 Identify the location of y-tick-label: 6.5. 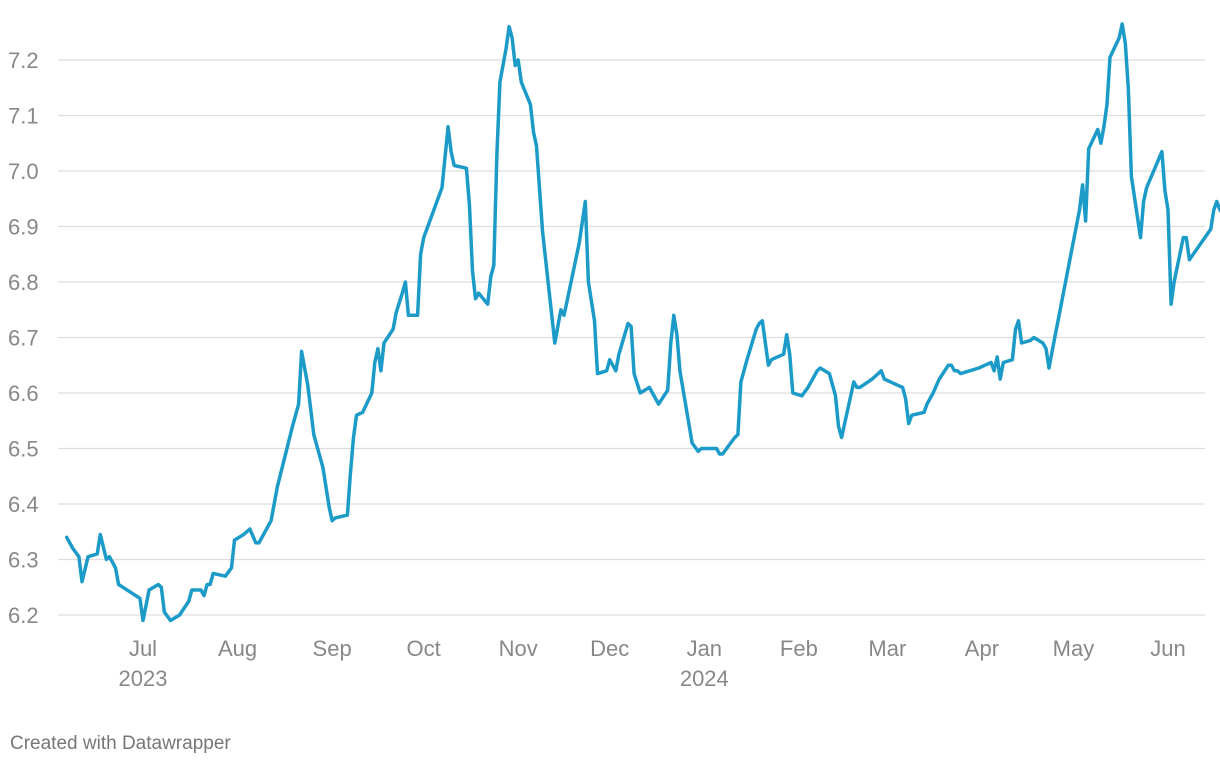
(23, 449).